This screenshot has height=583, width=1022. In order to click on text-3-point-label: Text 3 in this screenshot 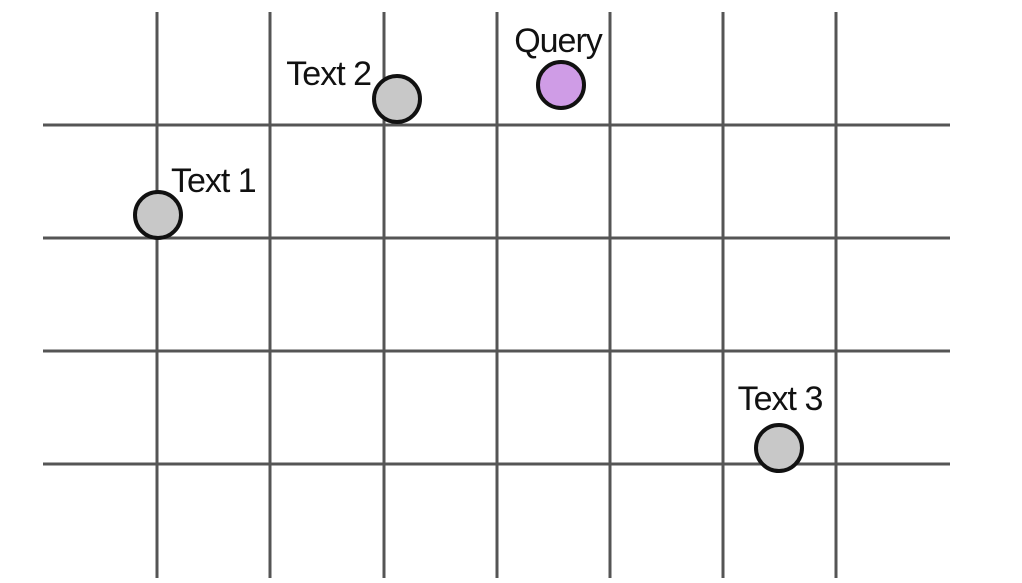, I will do `click(780, 399)`.